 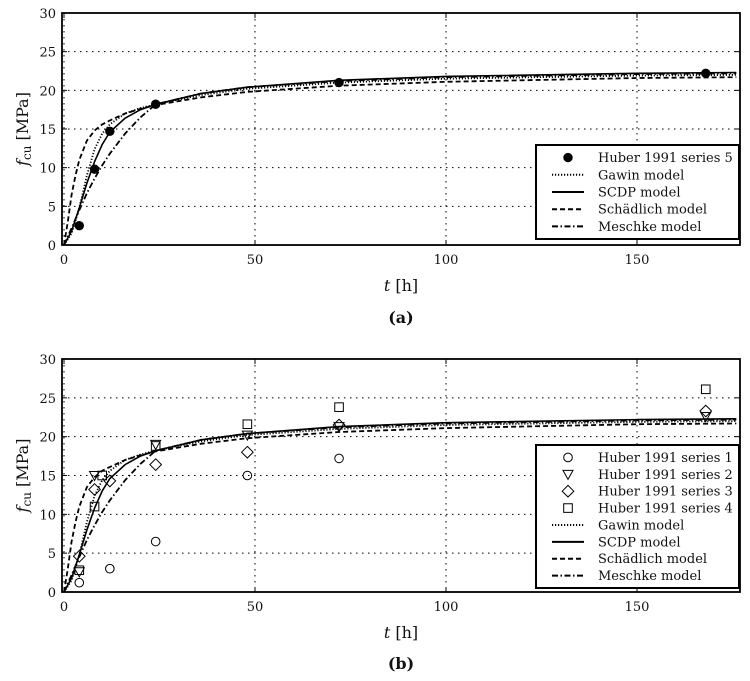 I want to click on y-tick-label: 15, so click(x=47, y=130).